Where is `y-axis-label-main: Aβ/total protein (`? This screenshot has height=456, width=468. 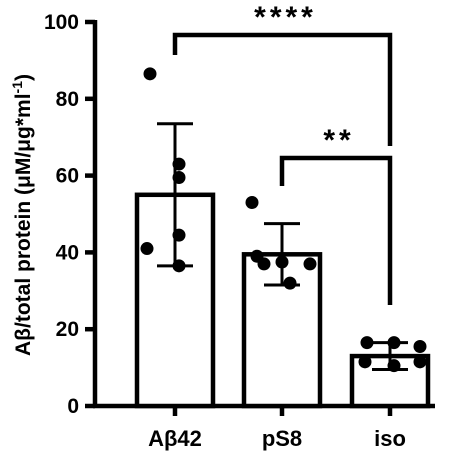 y-axis-label-main: Aβ/total protein ( is located at coordinates (23, 272).